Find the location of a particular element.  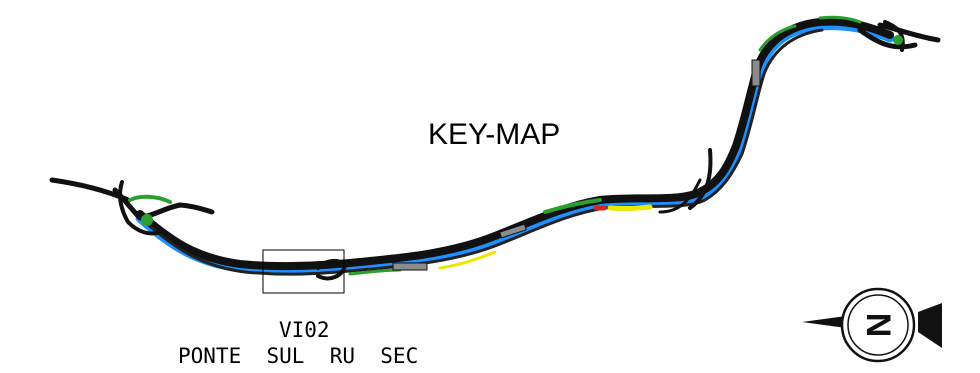

west-roundabout is located at coordinates (147, 220).